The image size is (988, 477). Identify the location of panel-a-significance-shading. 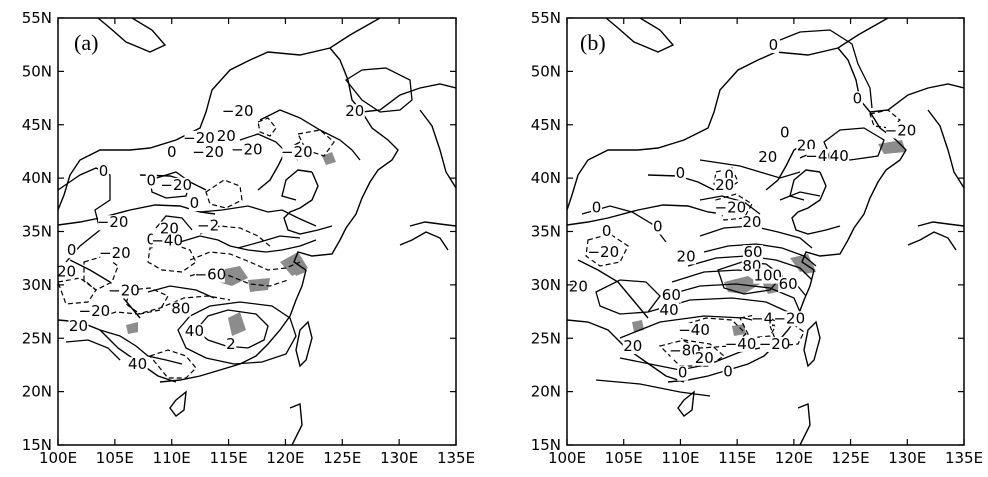
(231, 244).